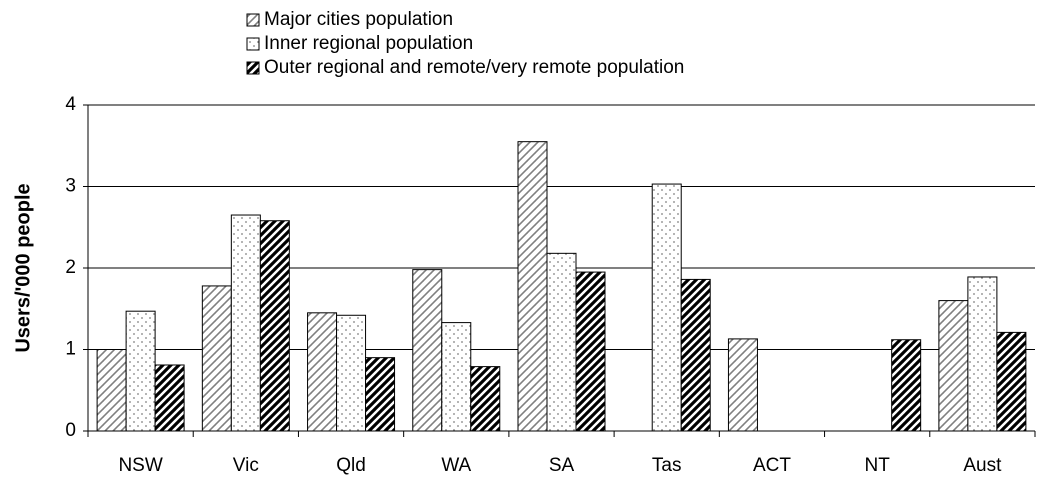  What do you see at coordinates (23, 267) in the screenshot?
I see `y-axis-title: Users/'000 people` at bounding box center [23, 267].